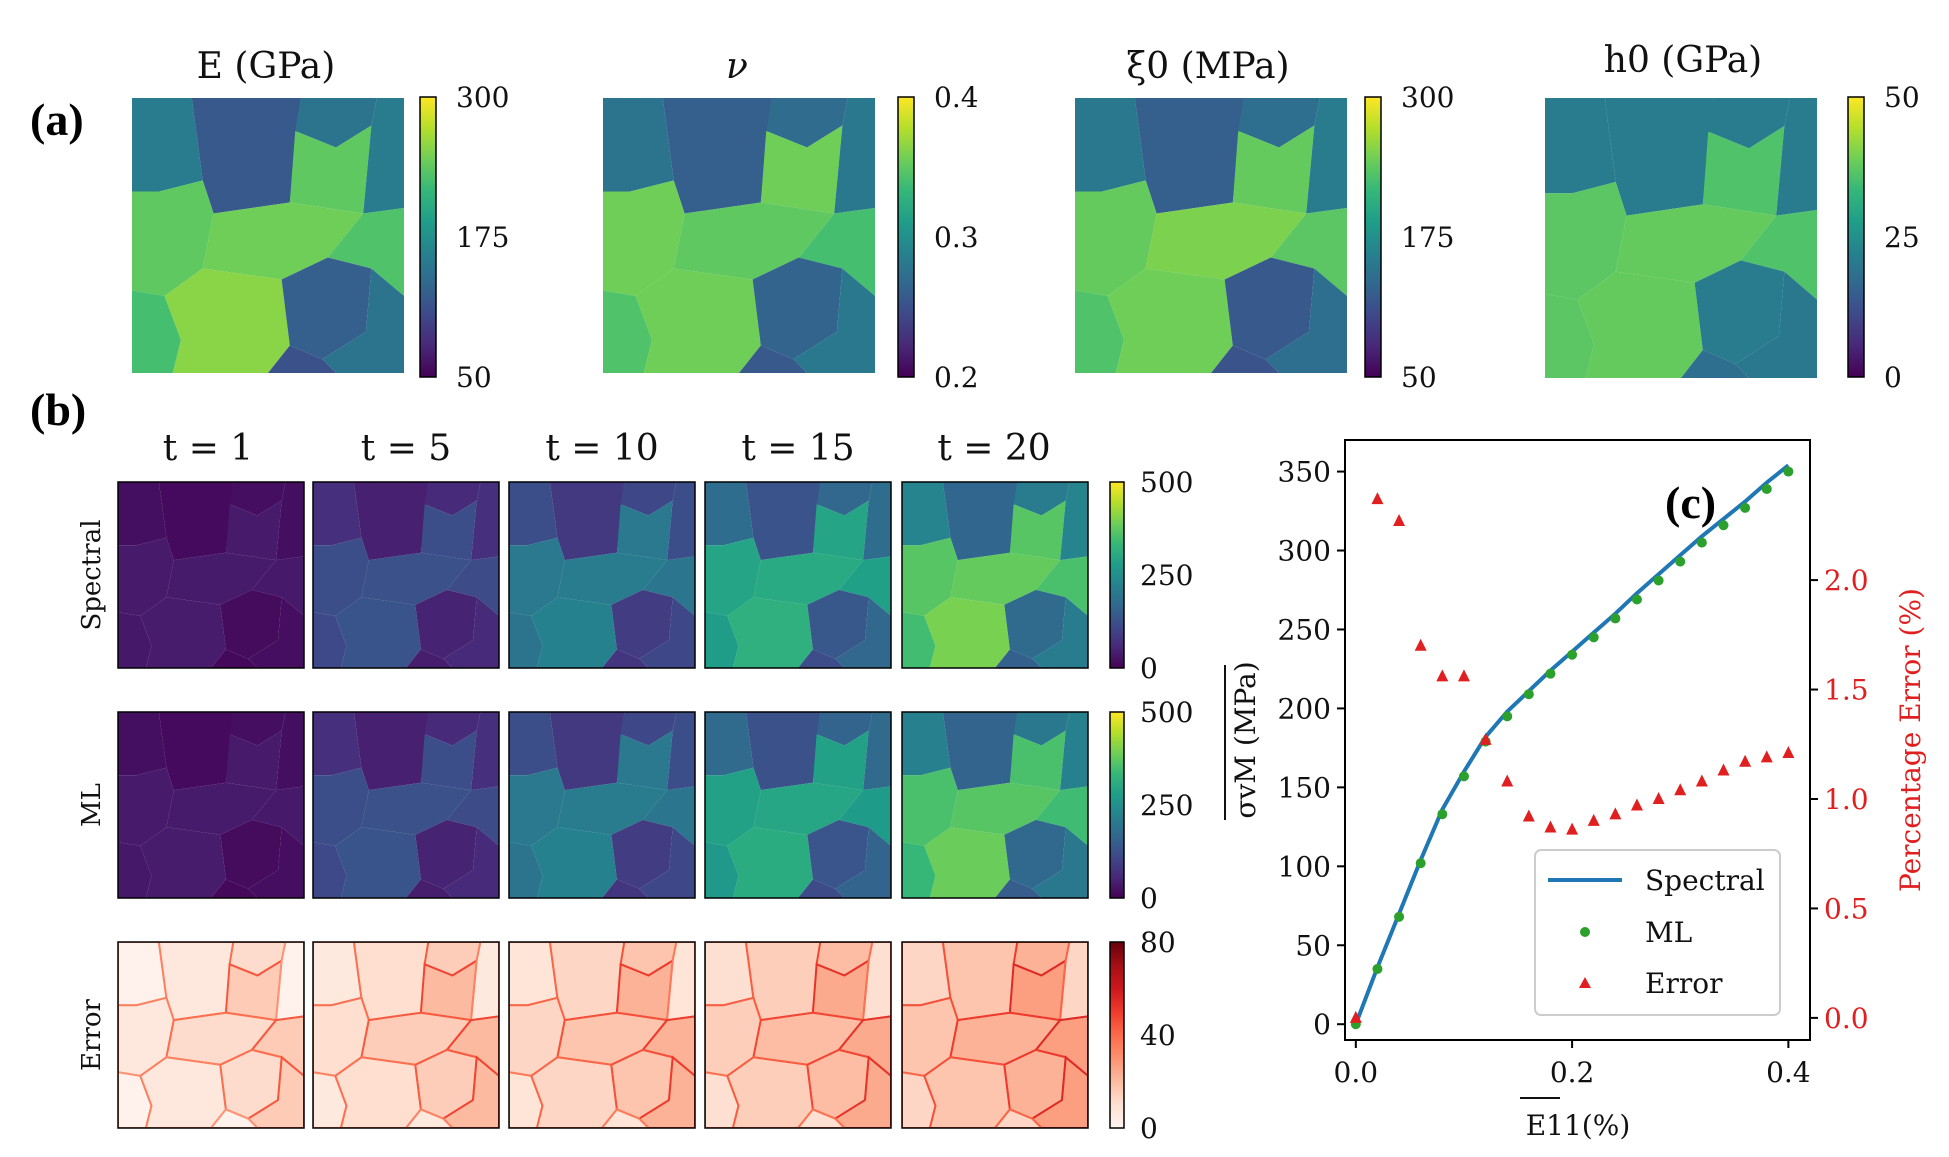 This screenshot has width=1949, height=1157. I want to click on time-label-5: t = 5, so click(406, 448).